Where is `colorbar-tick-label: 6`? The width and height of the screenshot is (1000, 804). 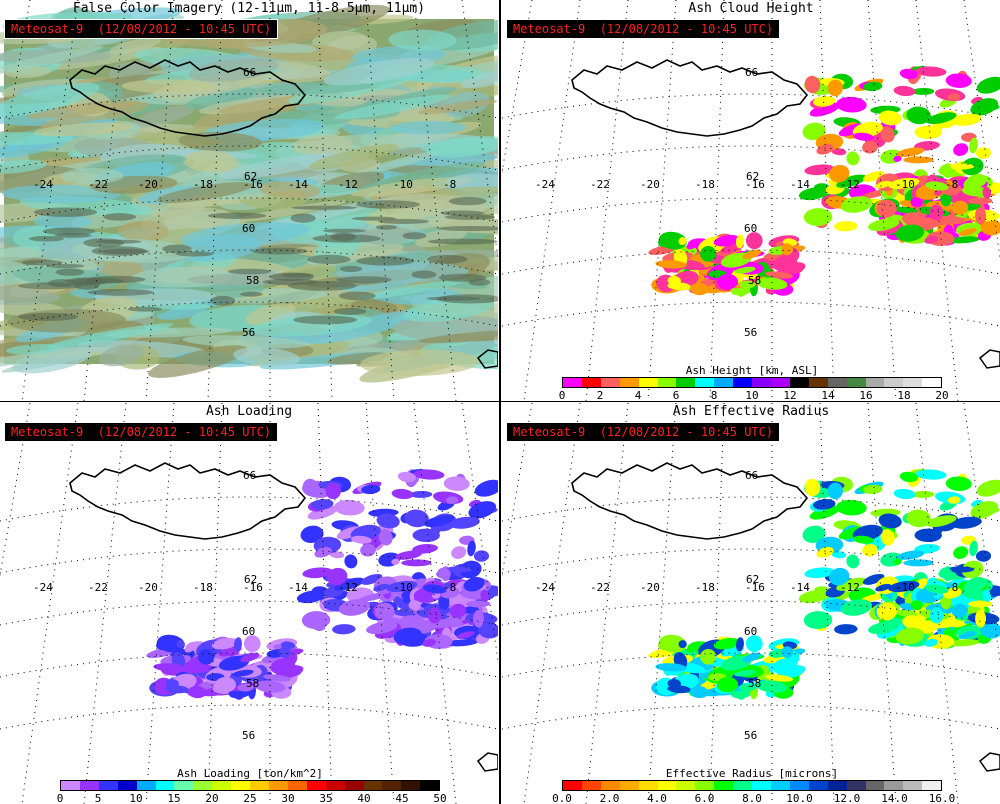
colorbar-tick-label: 6 is located at coordinates (676, 395).